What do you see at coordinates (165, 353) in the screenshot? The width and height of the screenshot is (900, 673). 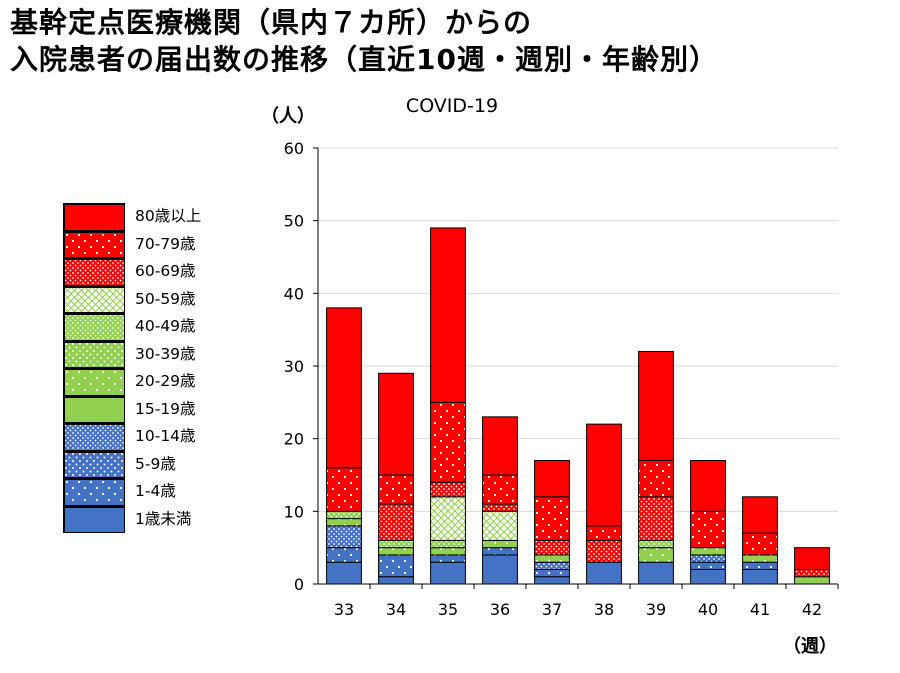 I see `legend-label: 30-39歳` at bounding box center [165, 353].